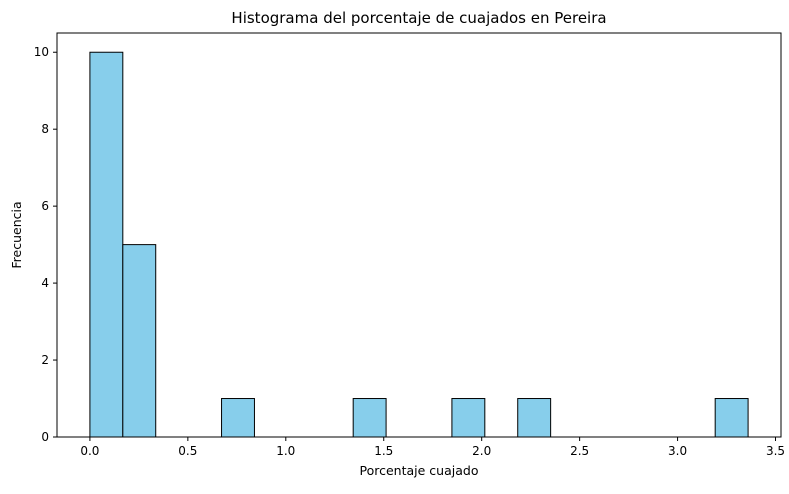 Image resolution: width=789 pixels, height=494 pixels. I want to click on x-axis-ticks: 0.0 0.5 1.0 1.5 2.0 2.5 3.0 3.5, so click(432, 447).